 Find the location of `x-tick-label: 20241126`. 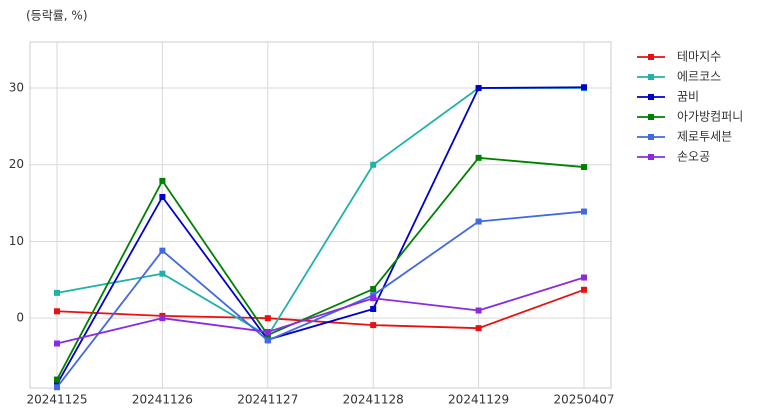

x-tick-label: 20241126 is located at coordinates (162, 400).